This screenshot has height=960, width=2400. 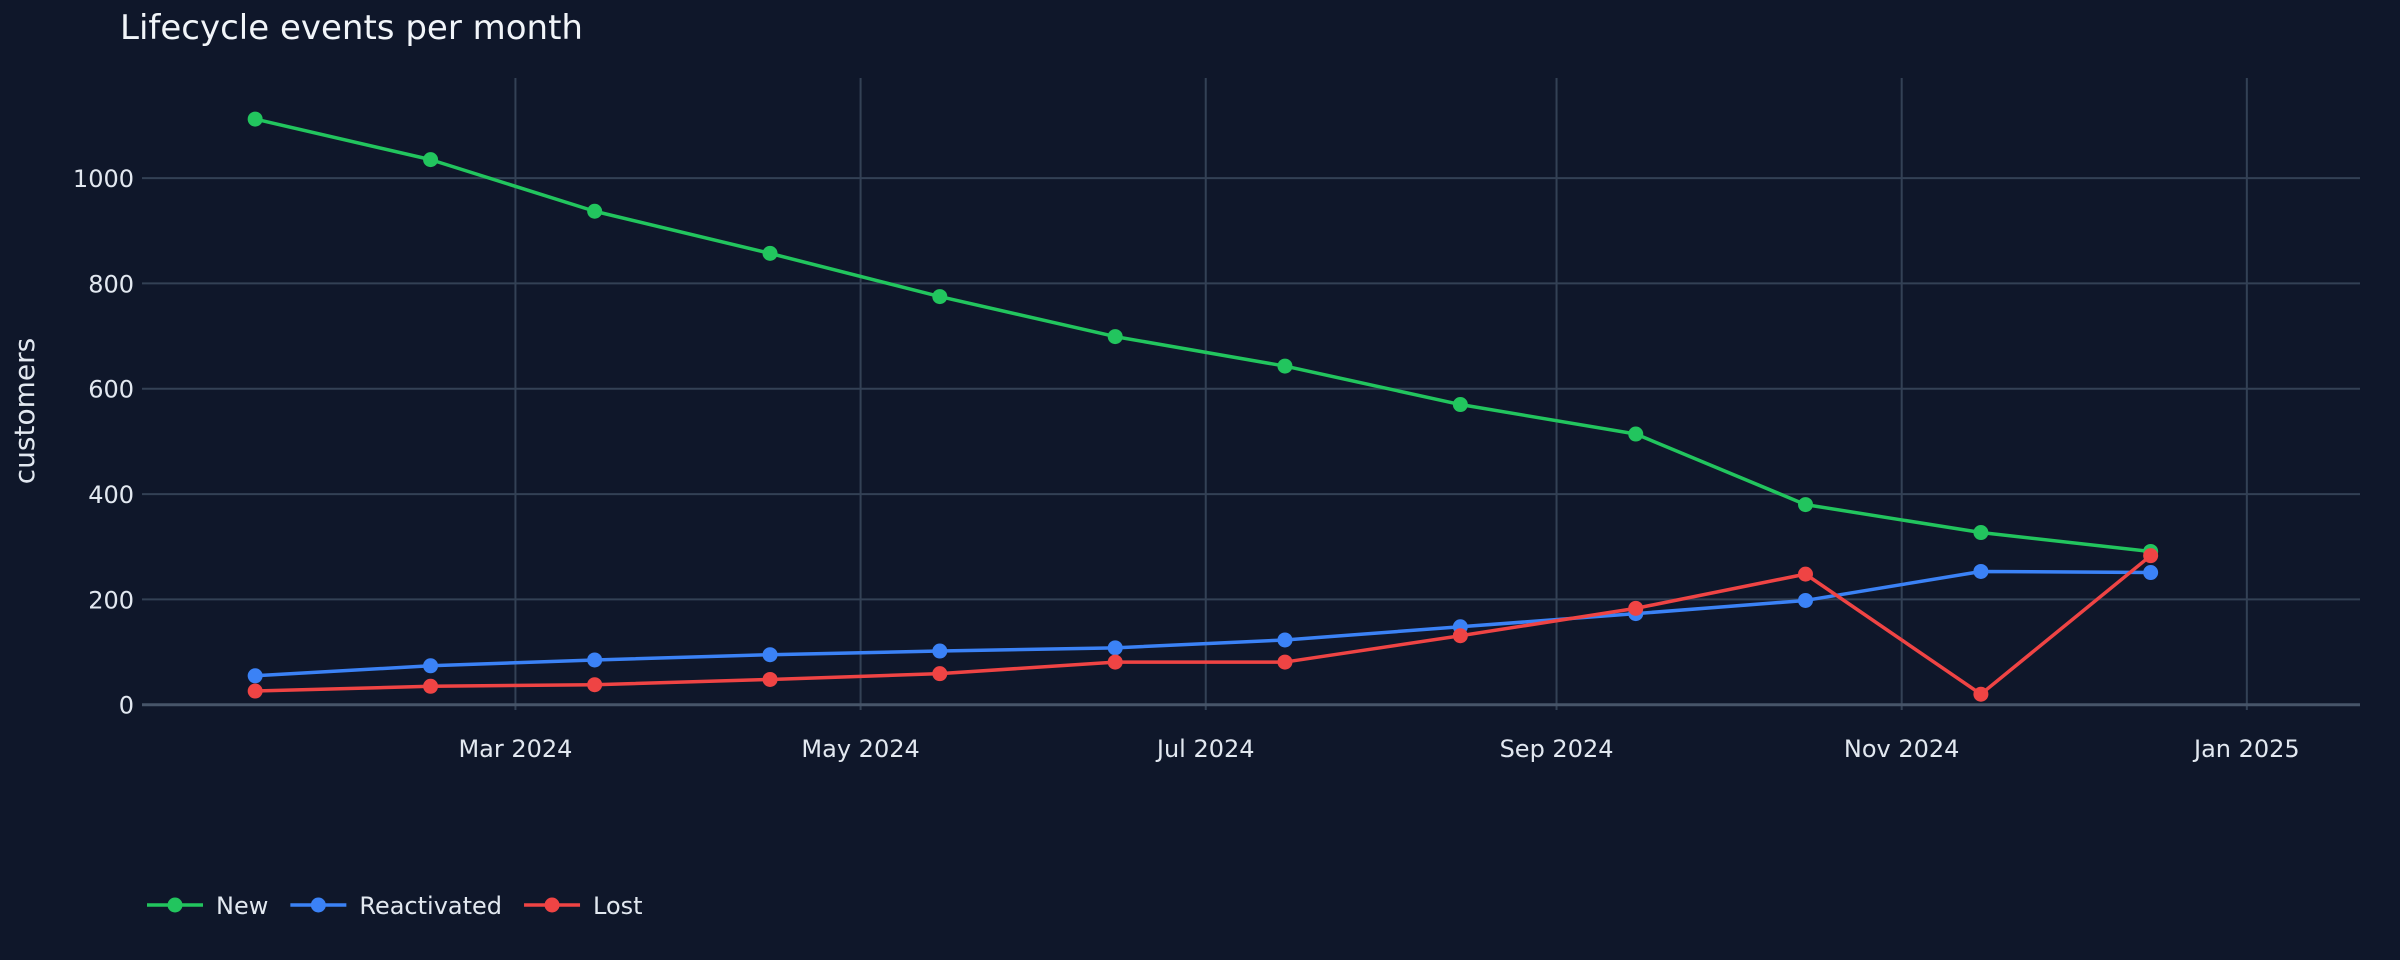 I want to click on y-tick-label: 400, so click(x=111, y=495).